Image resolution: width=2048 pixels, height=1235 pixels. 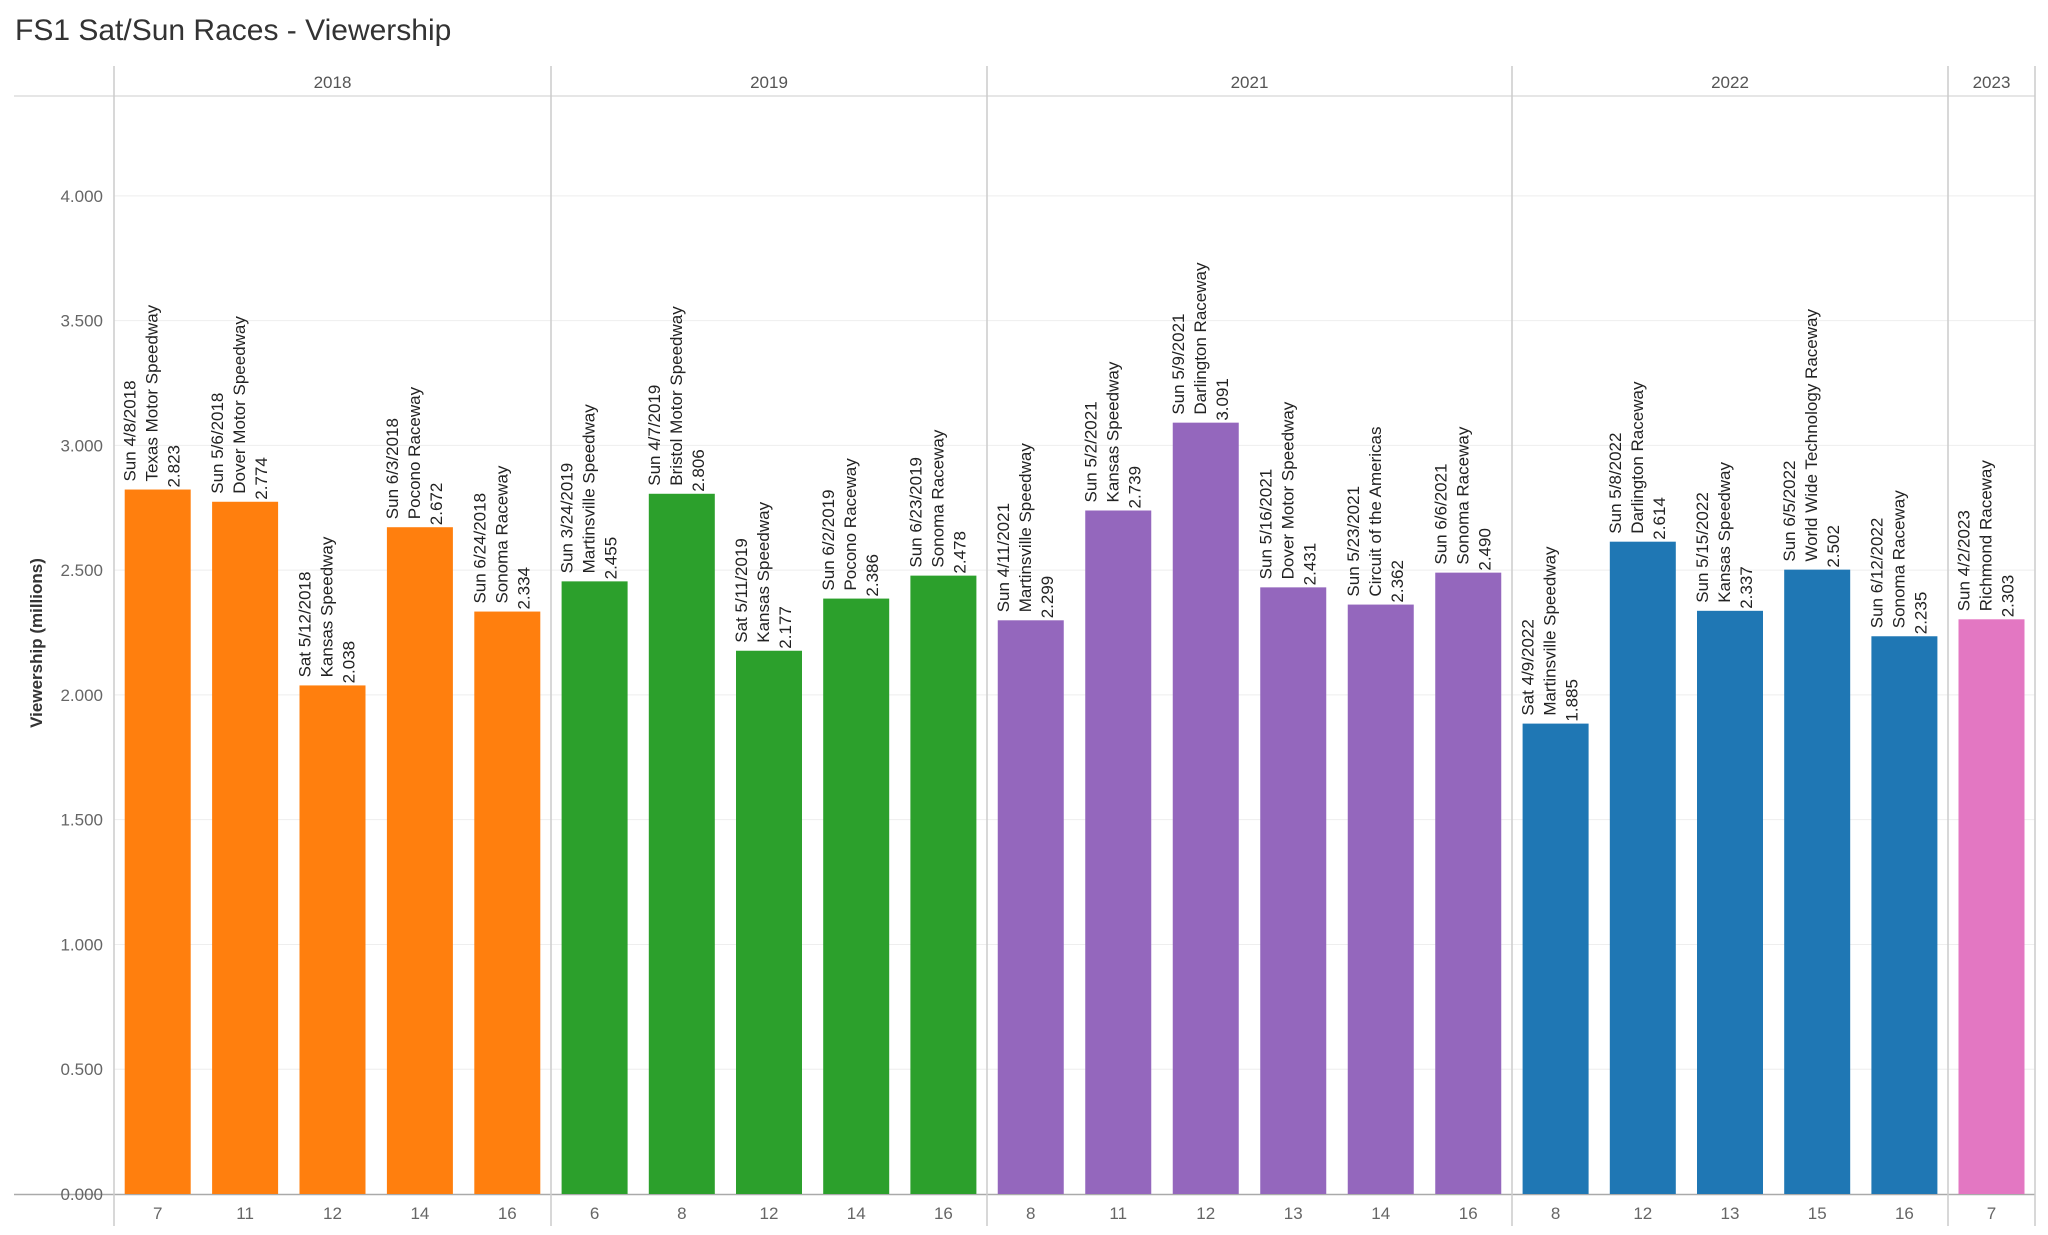 I want to click on data-label-line: 2.235, so click(x=1920, y=613).